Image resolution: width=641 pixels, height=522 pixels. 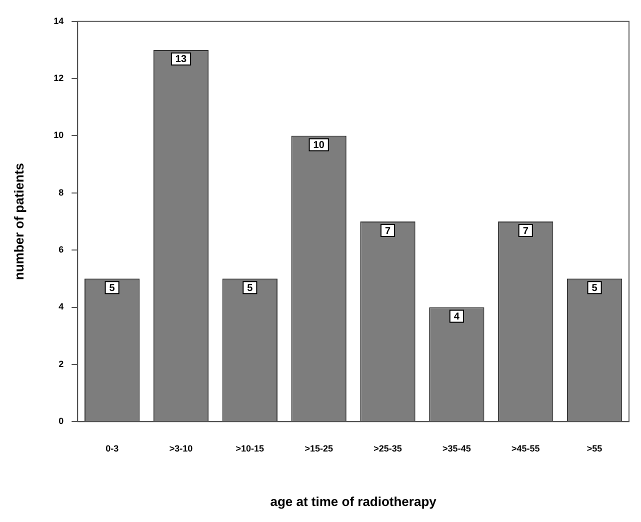 What do you see at coordinates (250, 448) in the screenshot?
I see `x-tick-label: >10-15` at bounding box center [250, 448].